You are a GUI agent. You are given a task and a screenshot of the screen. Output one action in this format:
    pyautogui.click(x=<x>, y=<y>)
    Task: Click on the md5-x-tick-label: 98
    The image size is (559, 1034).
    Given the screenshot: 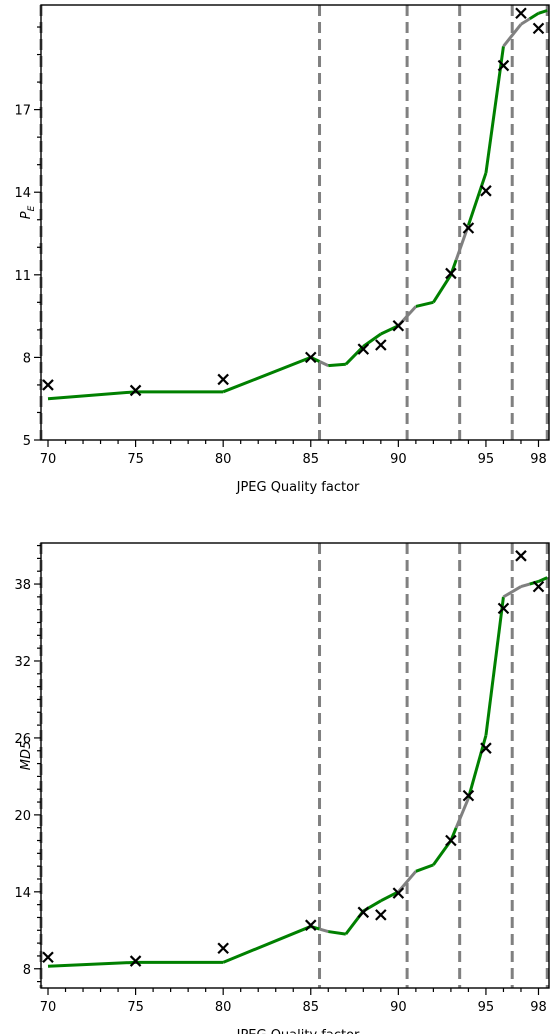 What is the action you would take?
    pyautogui.click(x=538, y=1007)
    